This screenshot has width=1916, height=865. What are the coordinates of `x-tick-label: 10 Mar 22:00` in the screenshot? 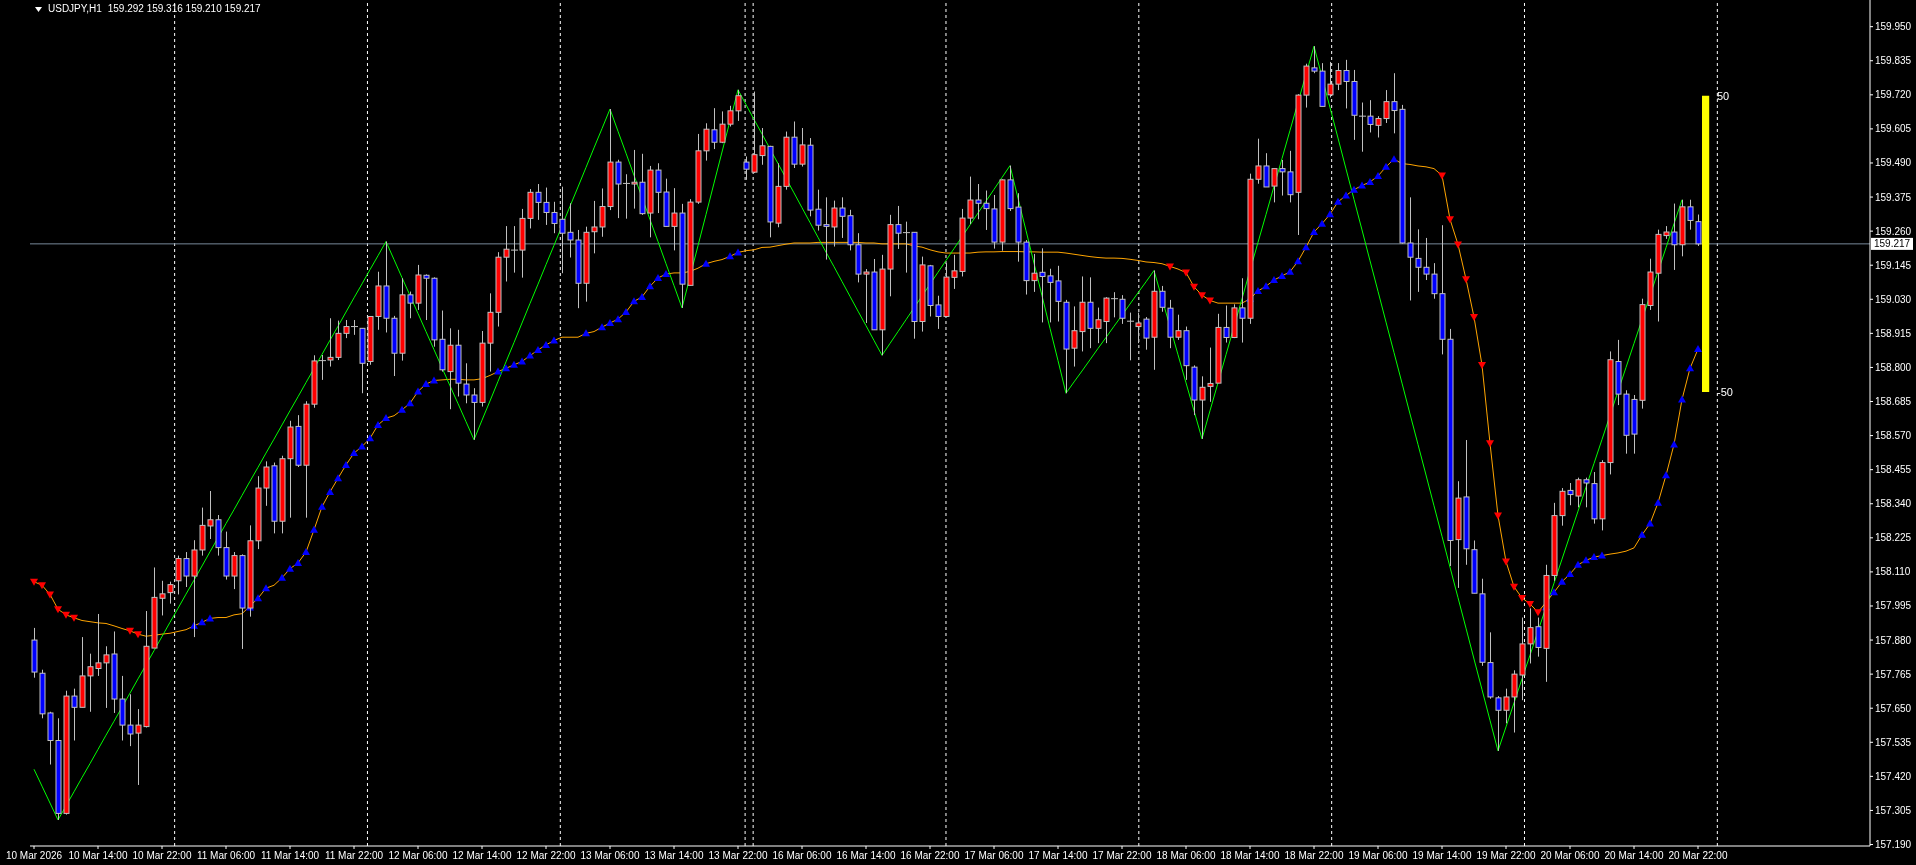 It's located at (162, 855).